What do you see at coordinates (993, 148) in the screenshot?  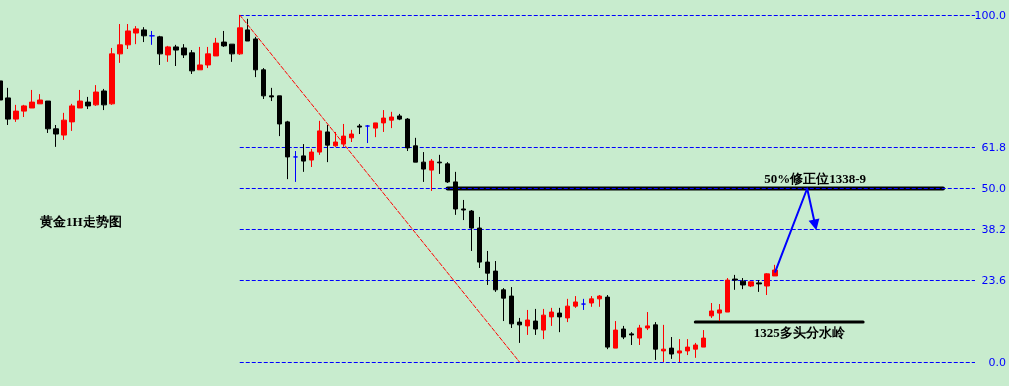 I see `y-tick-label: 61.8` at bounding box center [993, 148].